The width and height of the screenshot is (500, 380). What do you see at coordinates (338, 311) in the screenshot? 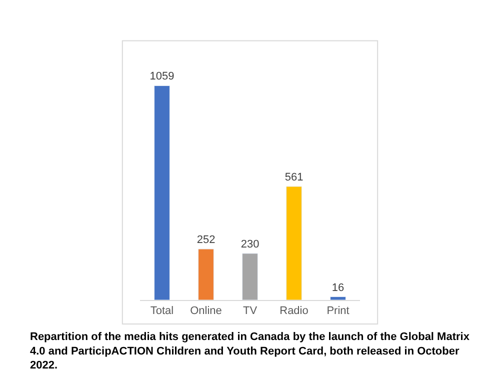
I see `x-tick-label: Print` at bounding box center [338, 311].